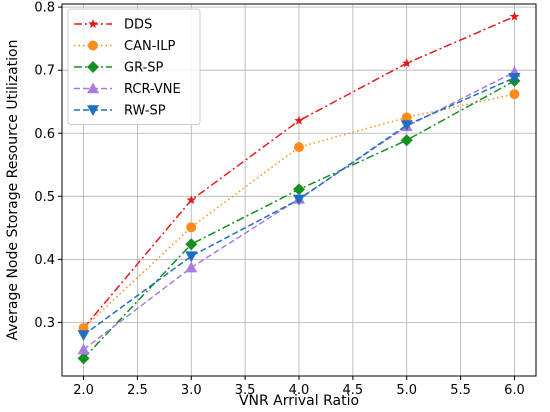 The width and height of the screenshot is (550, 412). Describe the element at coordinates (245, 390) in the screenshot. I see `x-tick-label: 3.5` at that location.